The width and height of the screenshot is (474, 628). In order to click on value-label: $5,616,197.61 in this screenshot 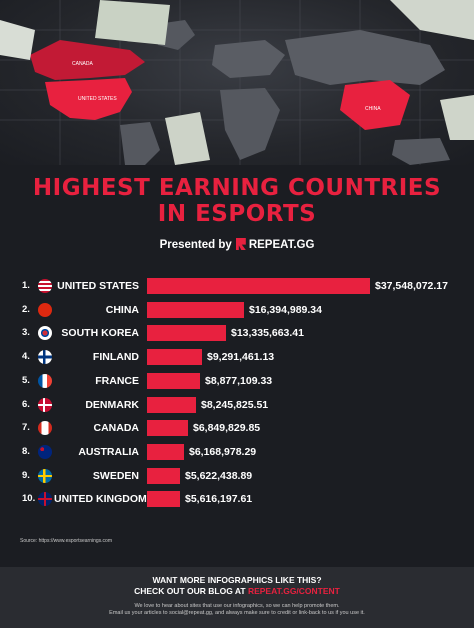, I will do `click(219, 499)`.